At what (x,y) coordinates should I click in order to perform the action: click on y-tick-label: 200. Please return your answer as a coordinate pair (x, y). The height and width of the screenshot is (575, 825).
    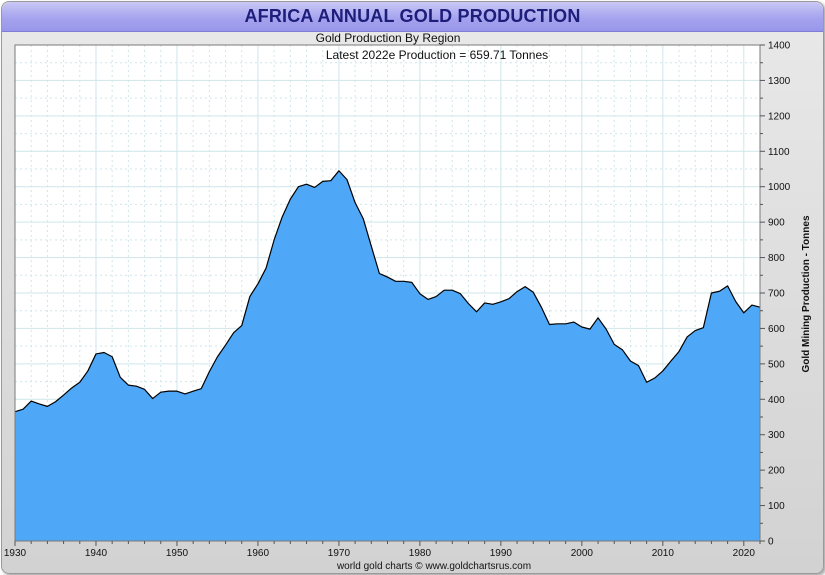
    Looking at the image, I should click on (776, 471).